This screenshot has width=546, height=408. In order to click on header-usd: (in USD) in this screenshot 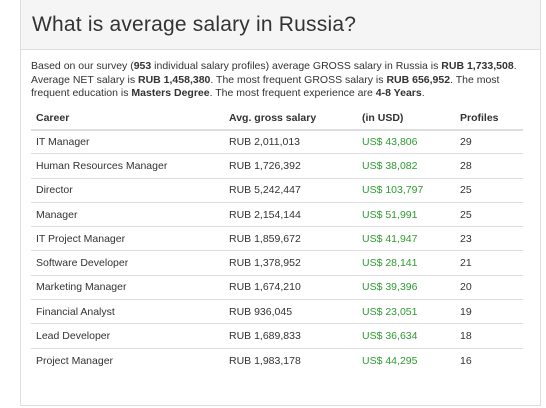, I will do `click(406, 119)`.